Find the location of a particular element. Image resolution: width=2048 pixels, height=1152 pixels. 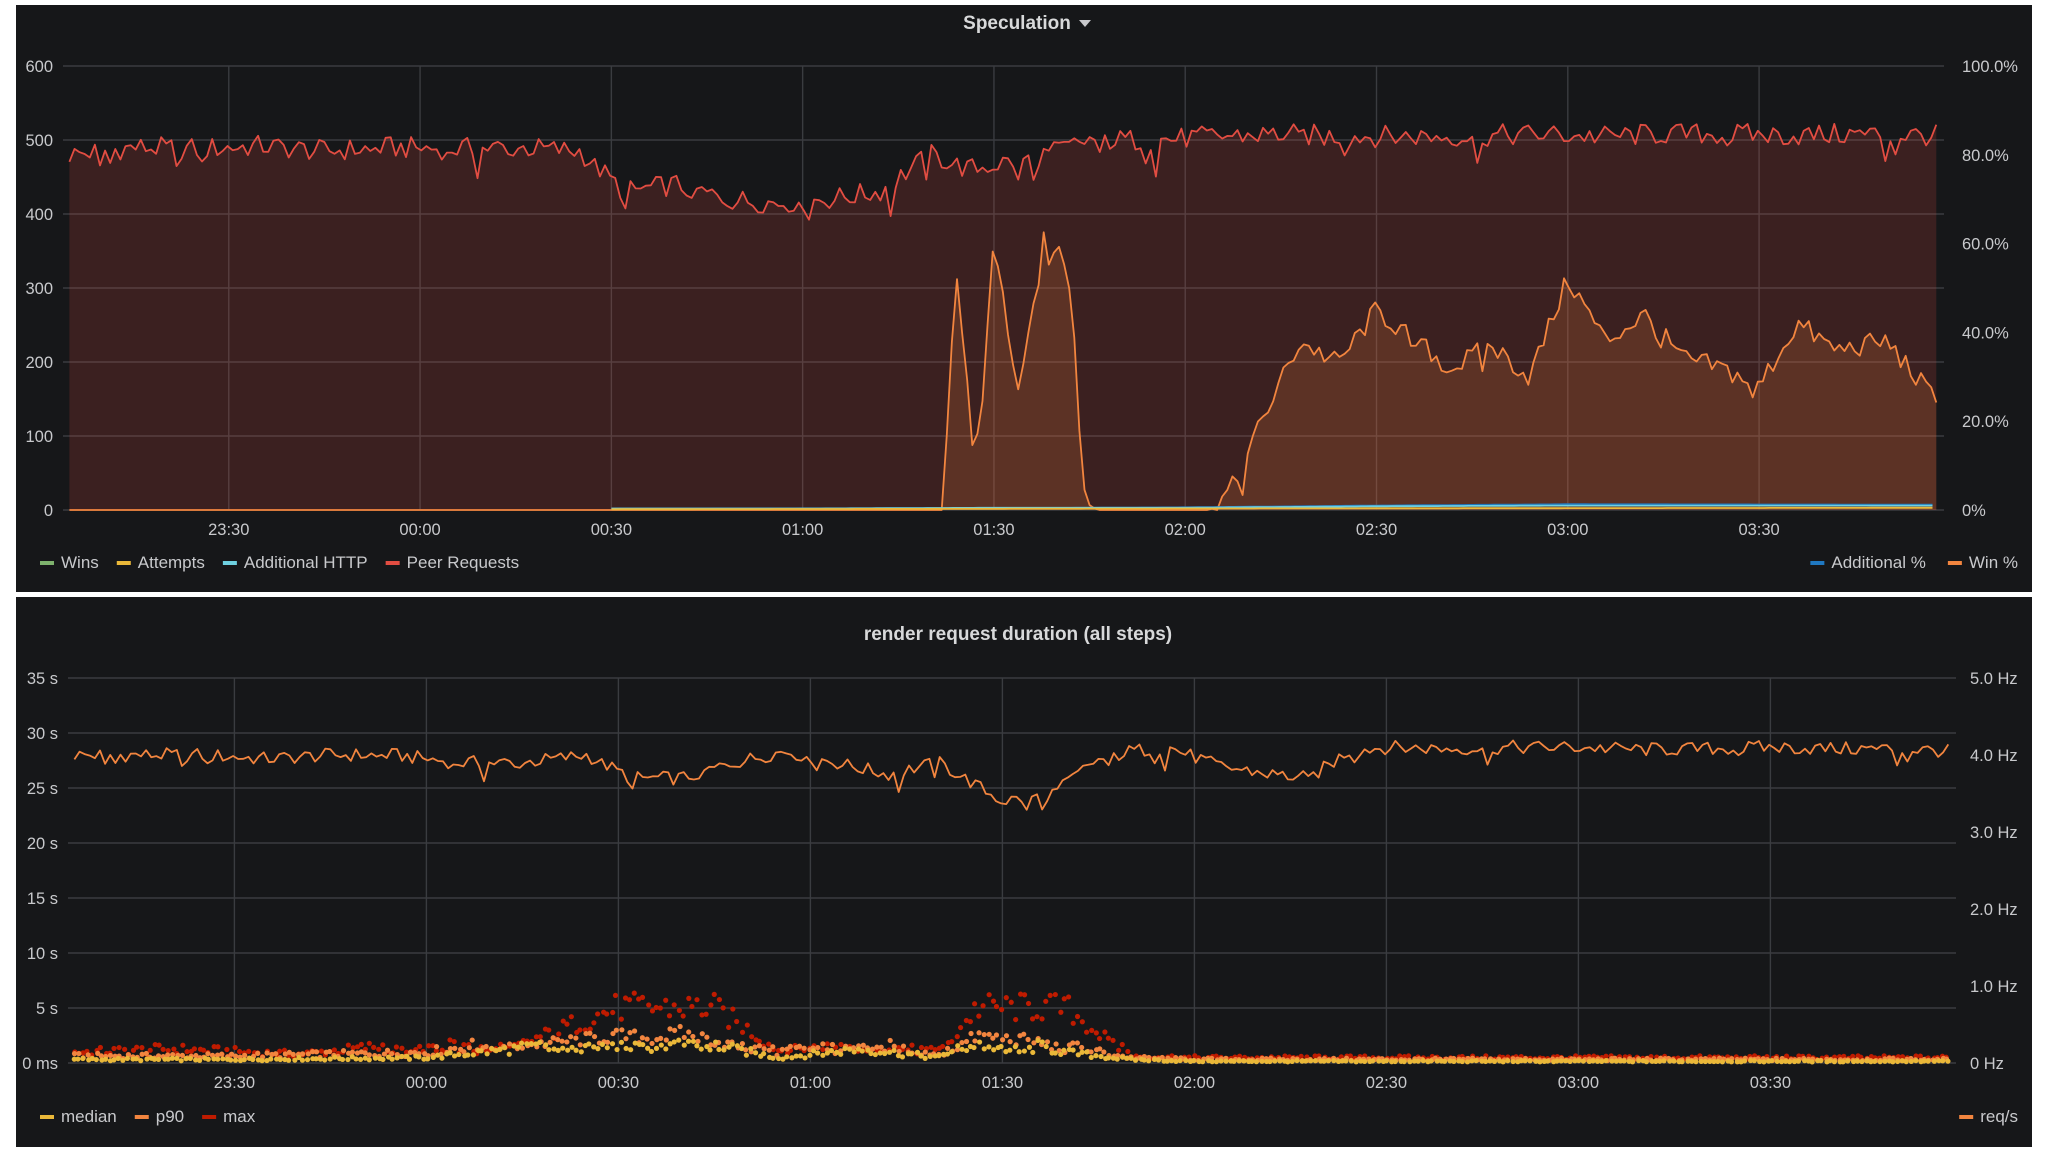

y-right-tick-label: 4.0 Hz is located at coordinates (1994, 756).